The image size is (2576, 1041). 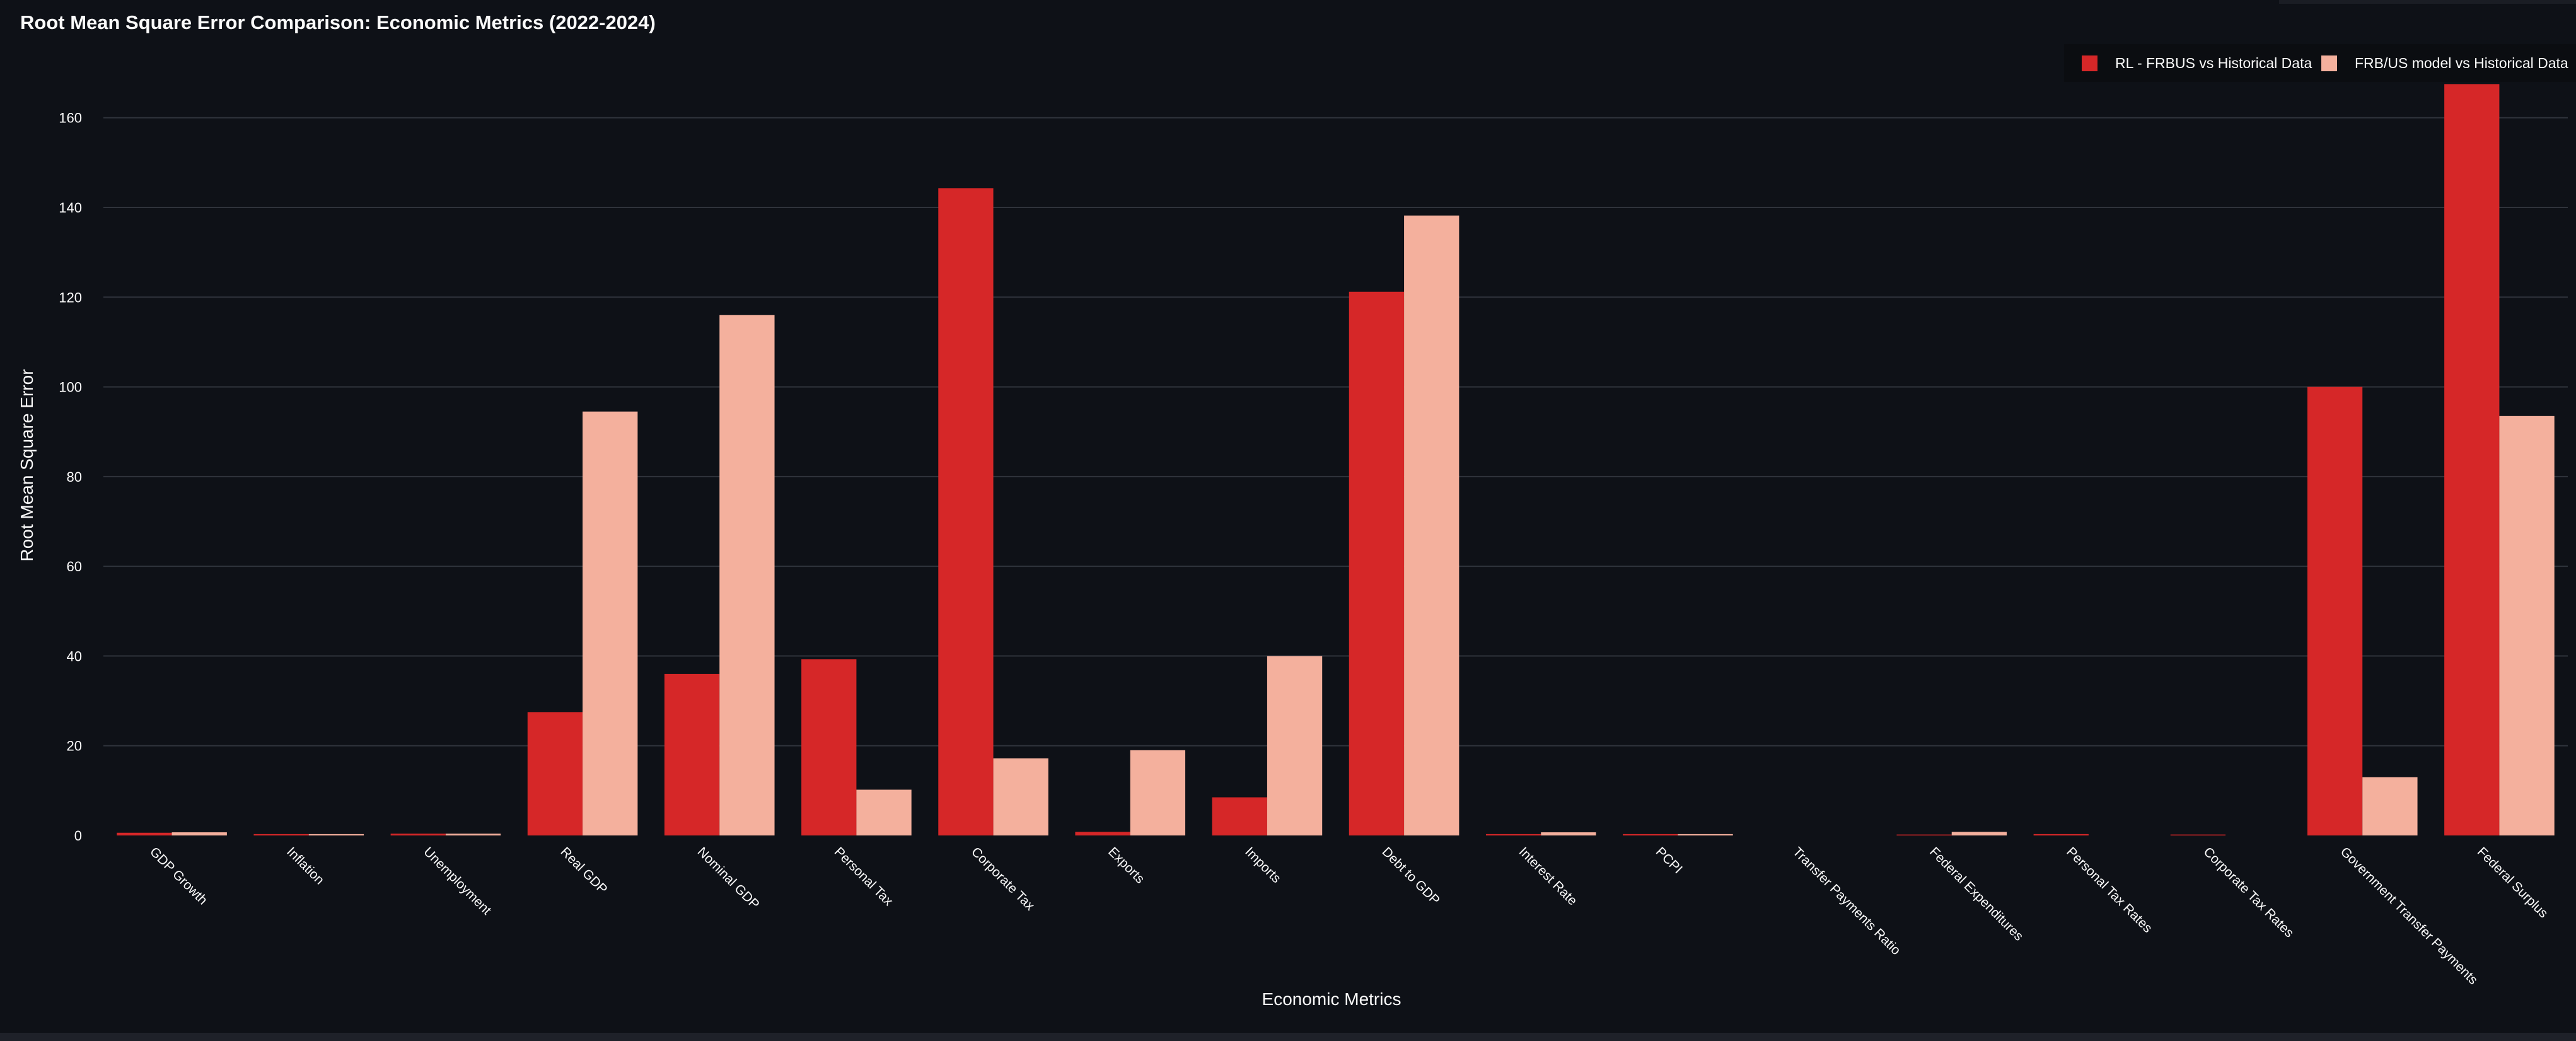 What do you see at coordinates (2249, 892) in the screenshot?
I see `x-tick-label: Corporate Tax Rates` at bounding box center [2249, 892].